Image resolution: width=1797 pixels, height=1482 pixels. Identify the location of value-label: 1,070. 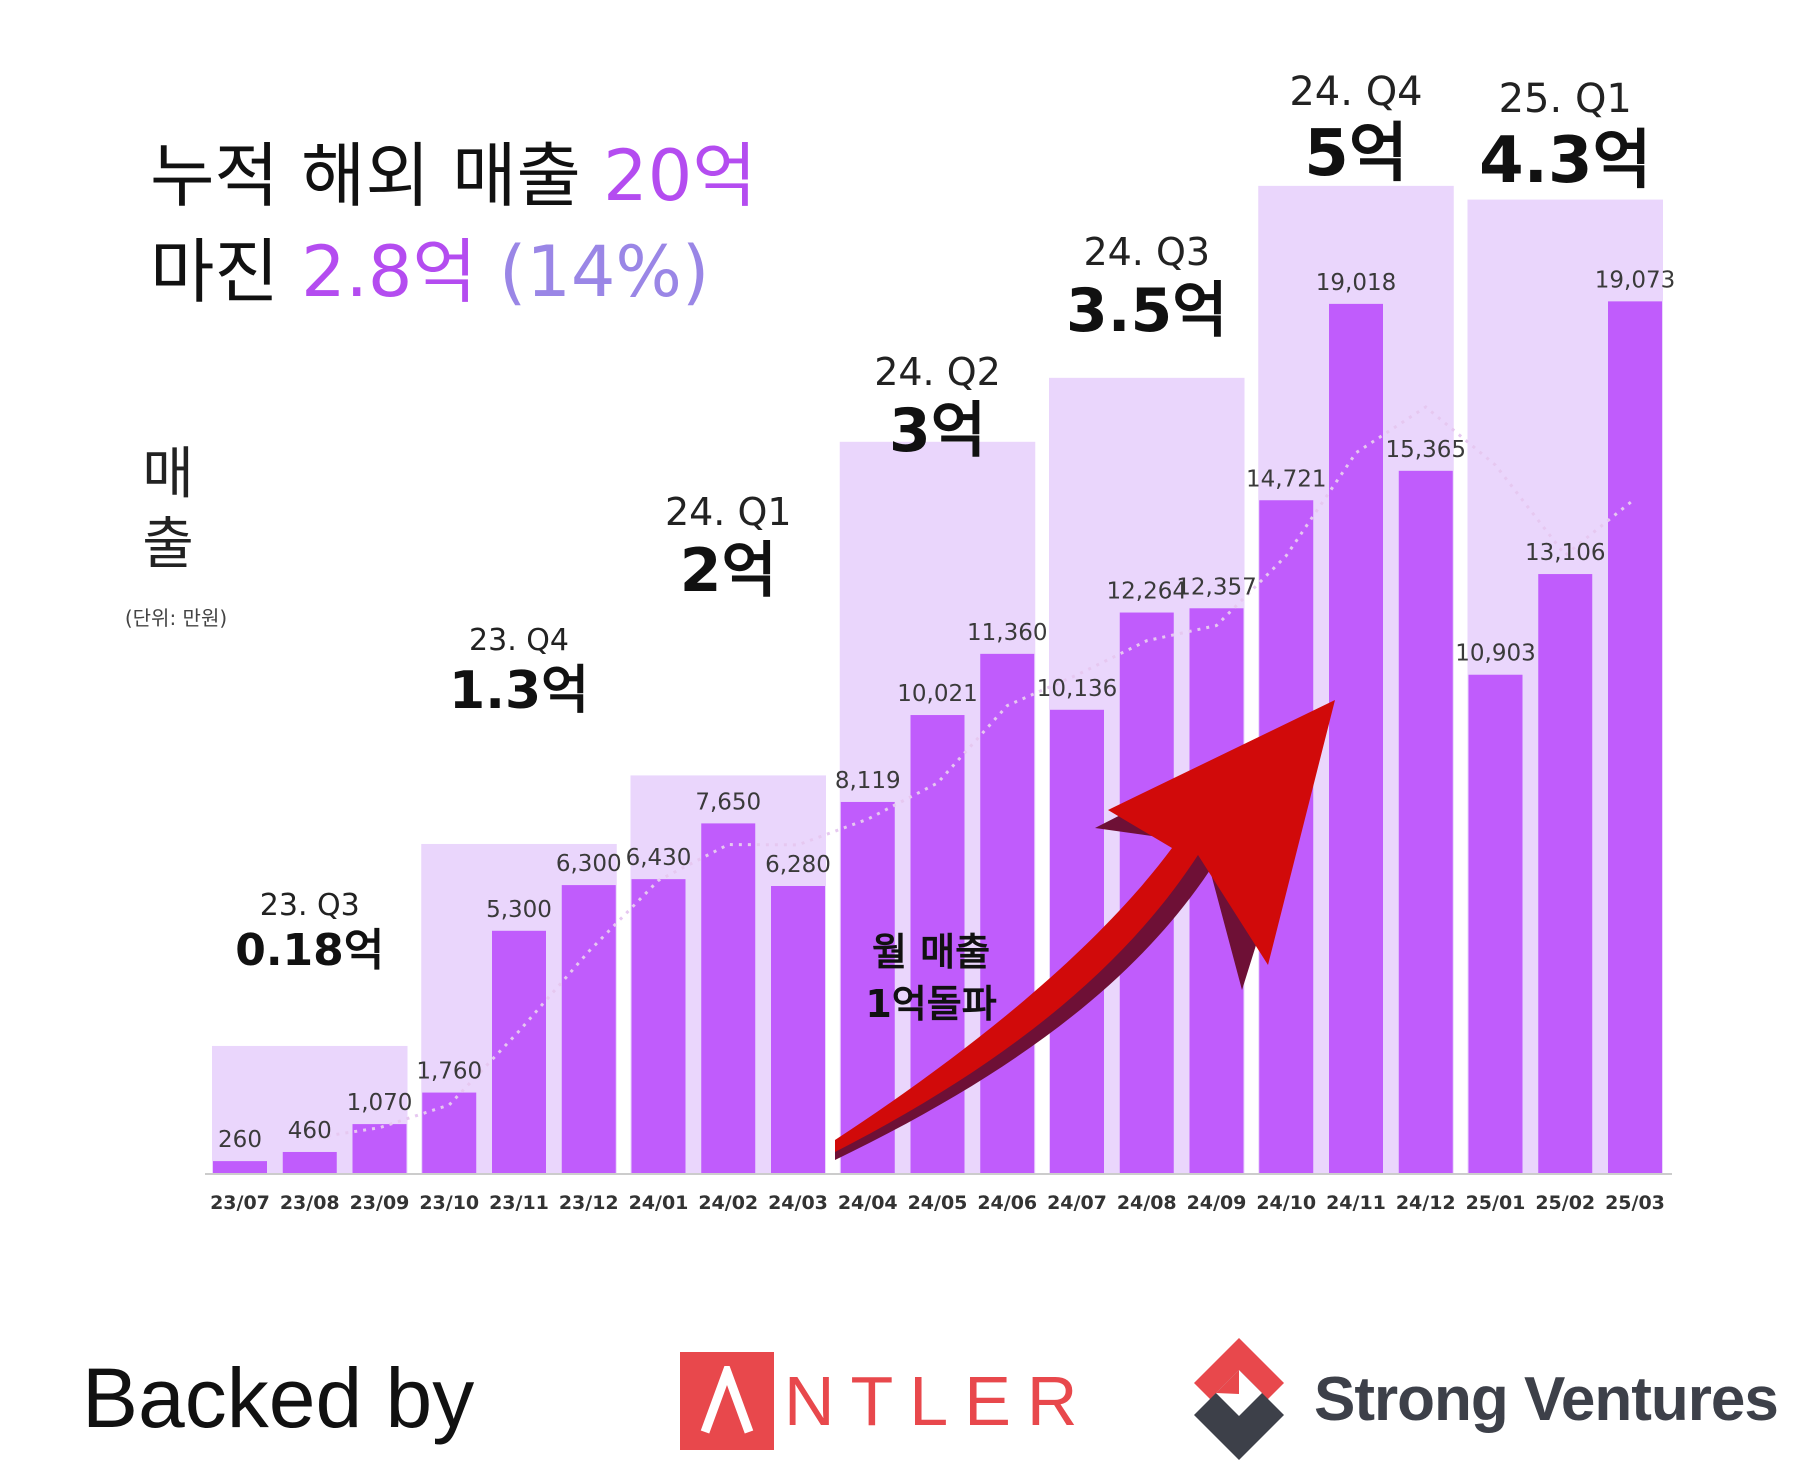
(380, 1103).